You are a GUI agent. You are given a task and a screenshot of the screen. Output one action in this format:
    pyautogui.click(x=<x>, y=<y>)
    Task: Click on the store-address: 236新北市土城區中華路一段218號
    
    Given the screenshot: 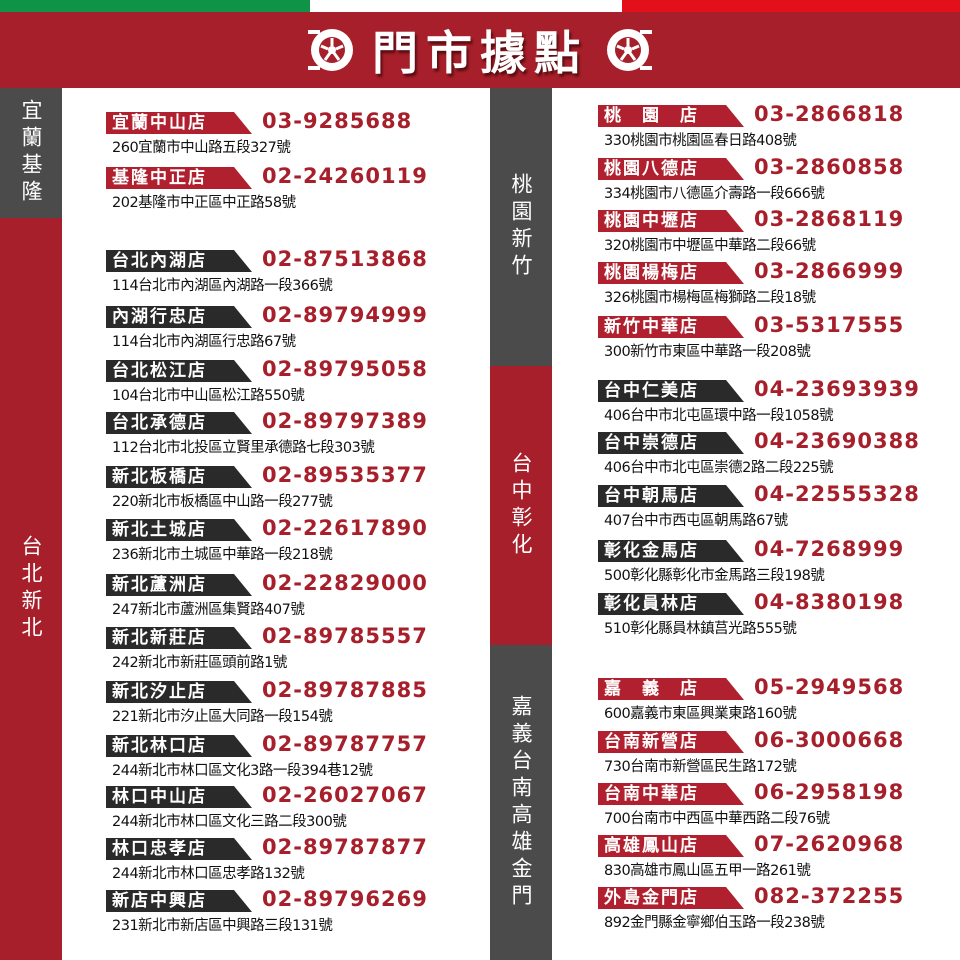 What is the action you would take?
    pyautogui.click(x=222, y=555)
    